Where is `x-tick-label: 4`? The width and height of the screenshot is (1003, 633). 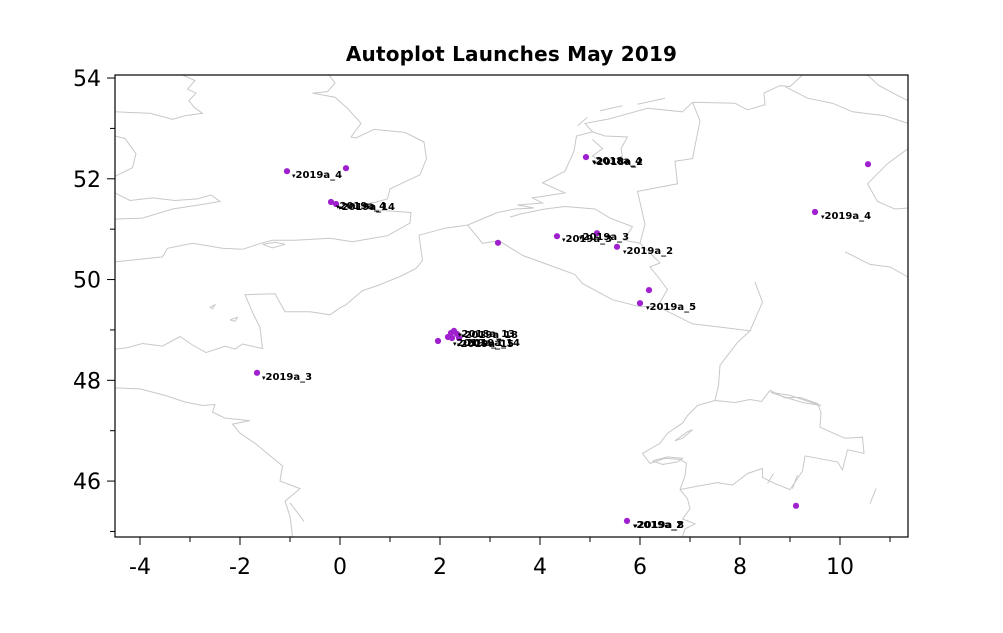
x-tick-label: 4 is located at coordinates (540, 567).